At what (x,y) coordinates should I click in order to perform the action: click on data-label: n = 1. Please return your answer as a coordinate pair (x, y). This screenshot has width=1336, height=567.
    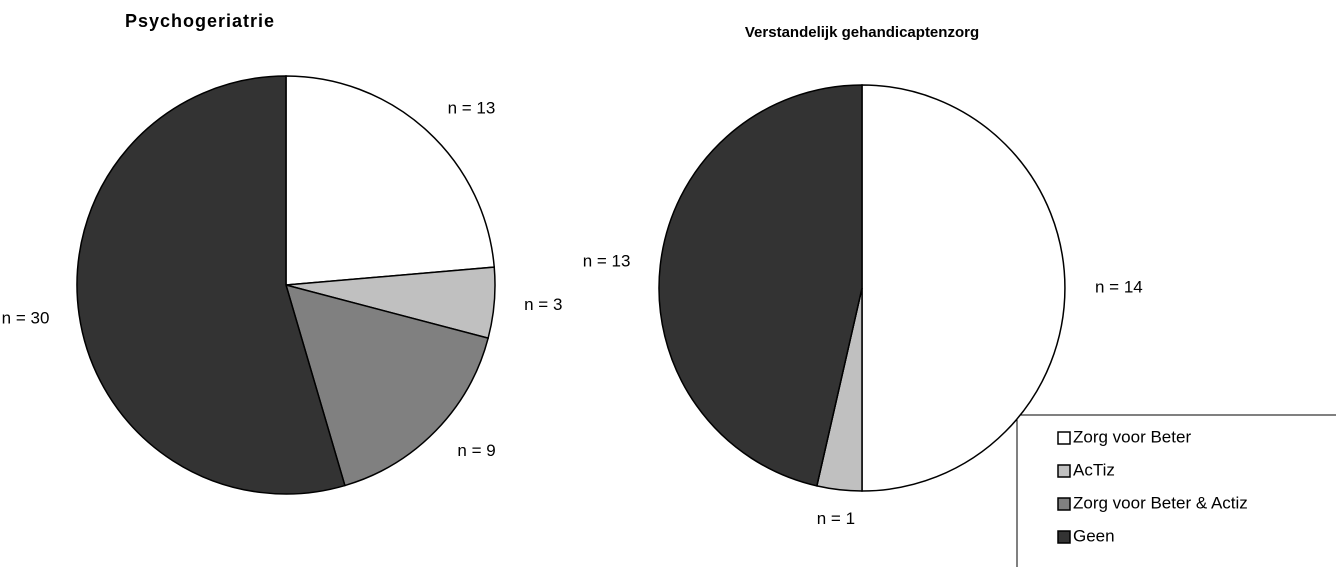
    Looking at the image, I should click on (836, 518).